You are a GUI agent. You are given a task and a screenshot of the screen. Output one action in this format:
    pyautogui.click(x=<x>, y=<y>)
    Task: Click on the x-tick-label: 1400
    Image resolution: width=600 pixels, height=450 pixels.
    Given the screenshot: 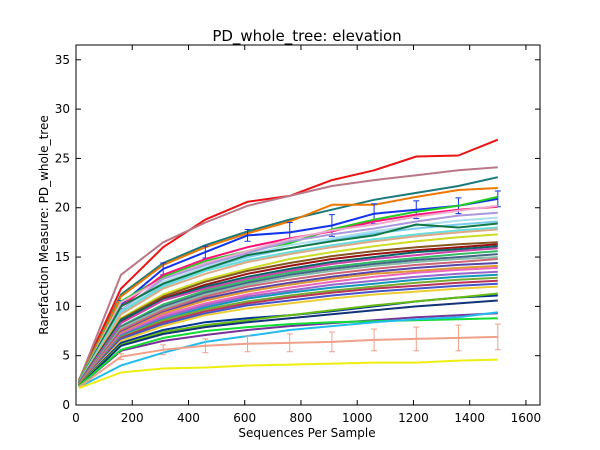 What is the action you would take?
    pyautogui.click(x=469, y=418)
    